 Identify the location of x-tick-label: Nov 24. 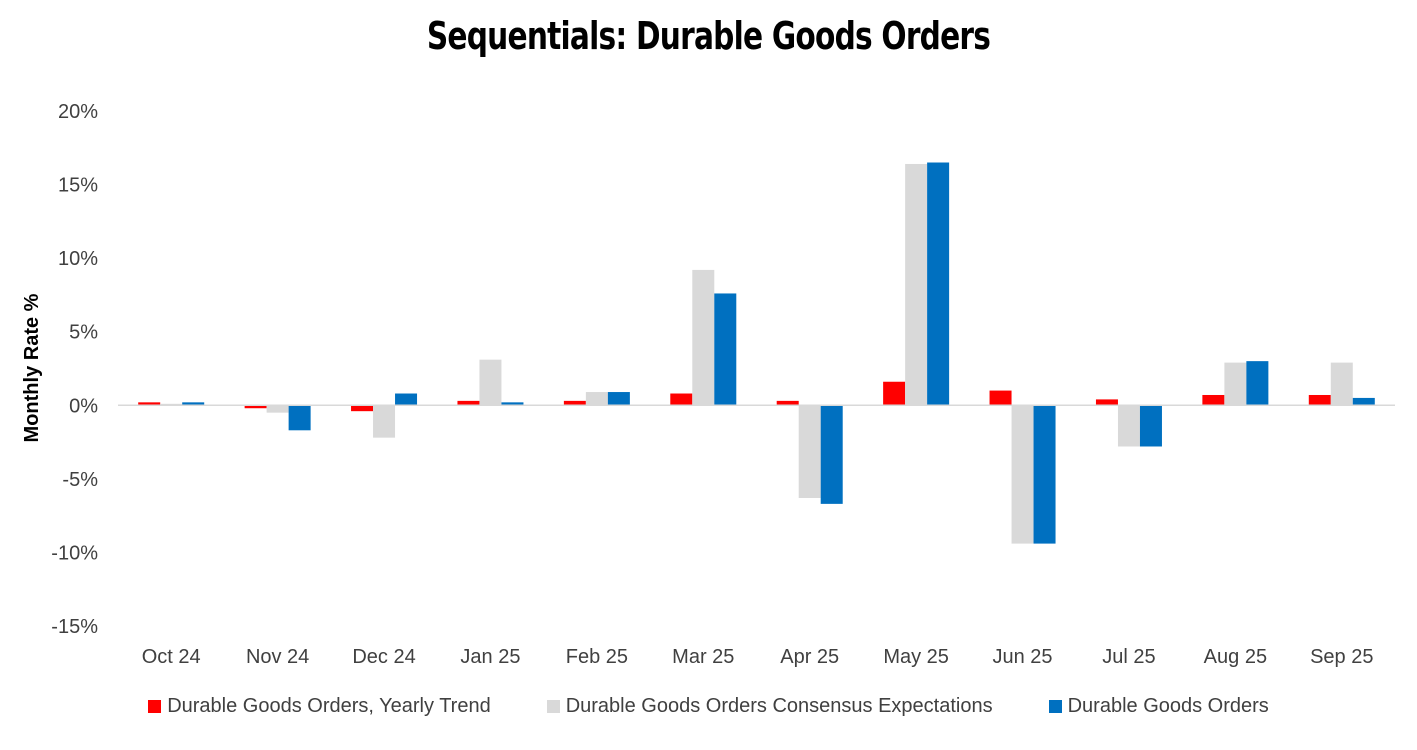
(277, 657).